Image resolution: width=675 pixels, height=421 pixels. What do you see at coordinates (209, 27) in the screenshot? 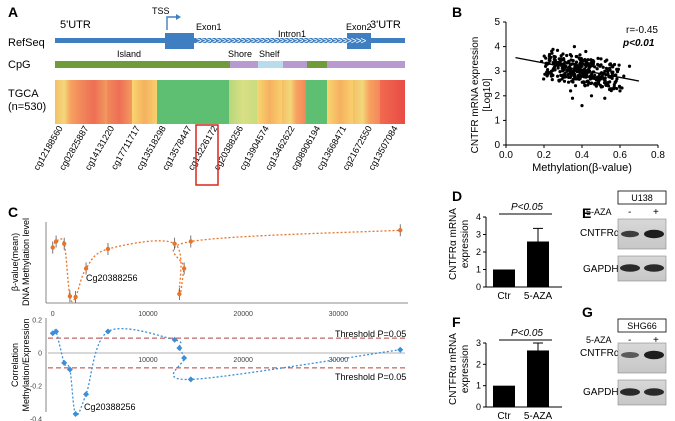
I see `exon1-label: Exon1` at bounding box center [209, 27].